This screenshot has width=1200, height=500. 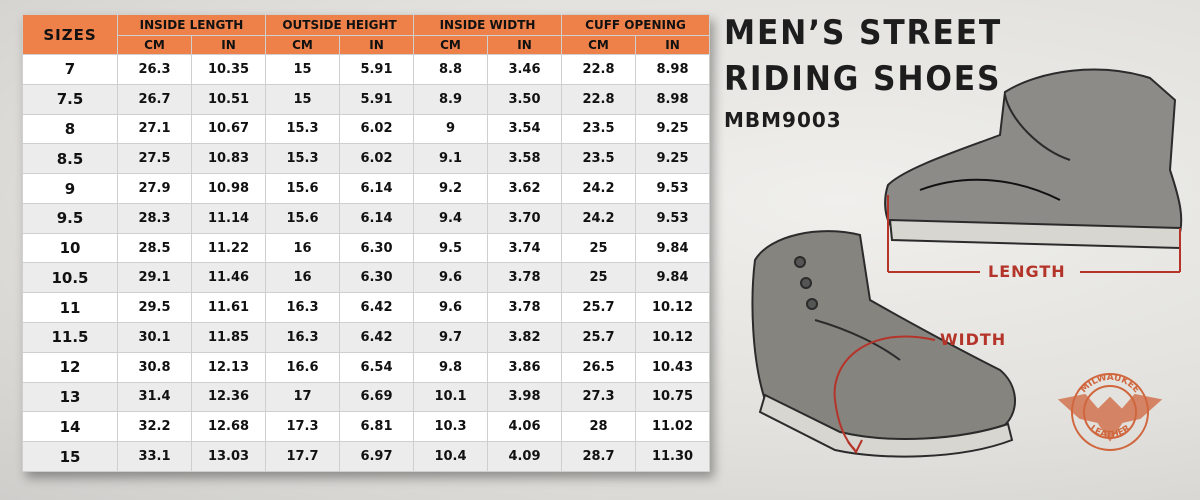 What do you see at coordinates (524, 218) in the screenshot?
I see `value-cell: 3.70` at bounding box center [524, 218].